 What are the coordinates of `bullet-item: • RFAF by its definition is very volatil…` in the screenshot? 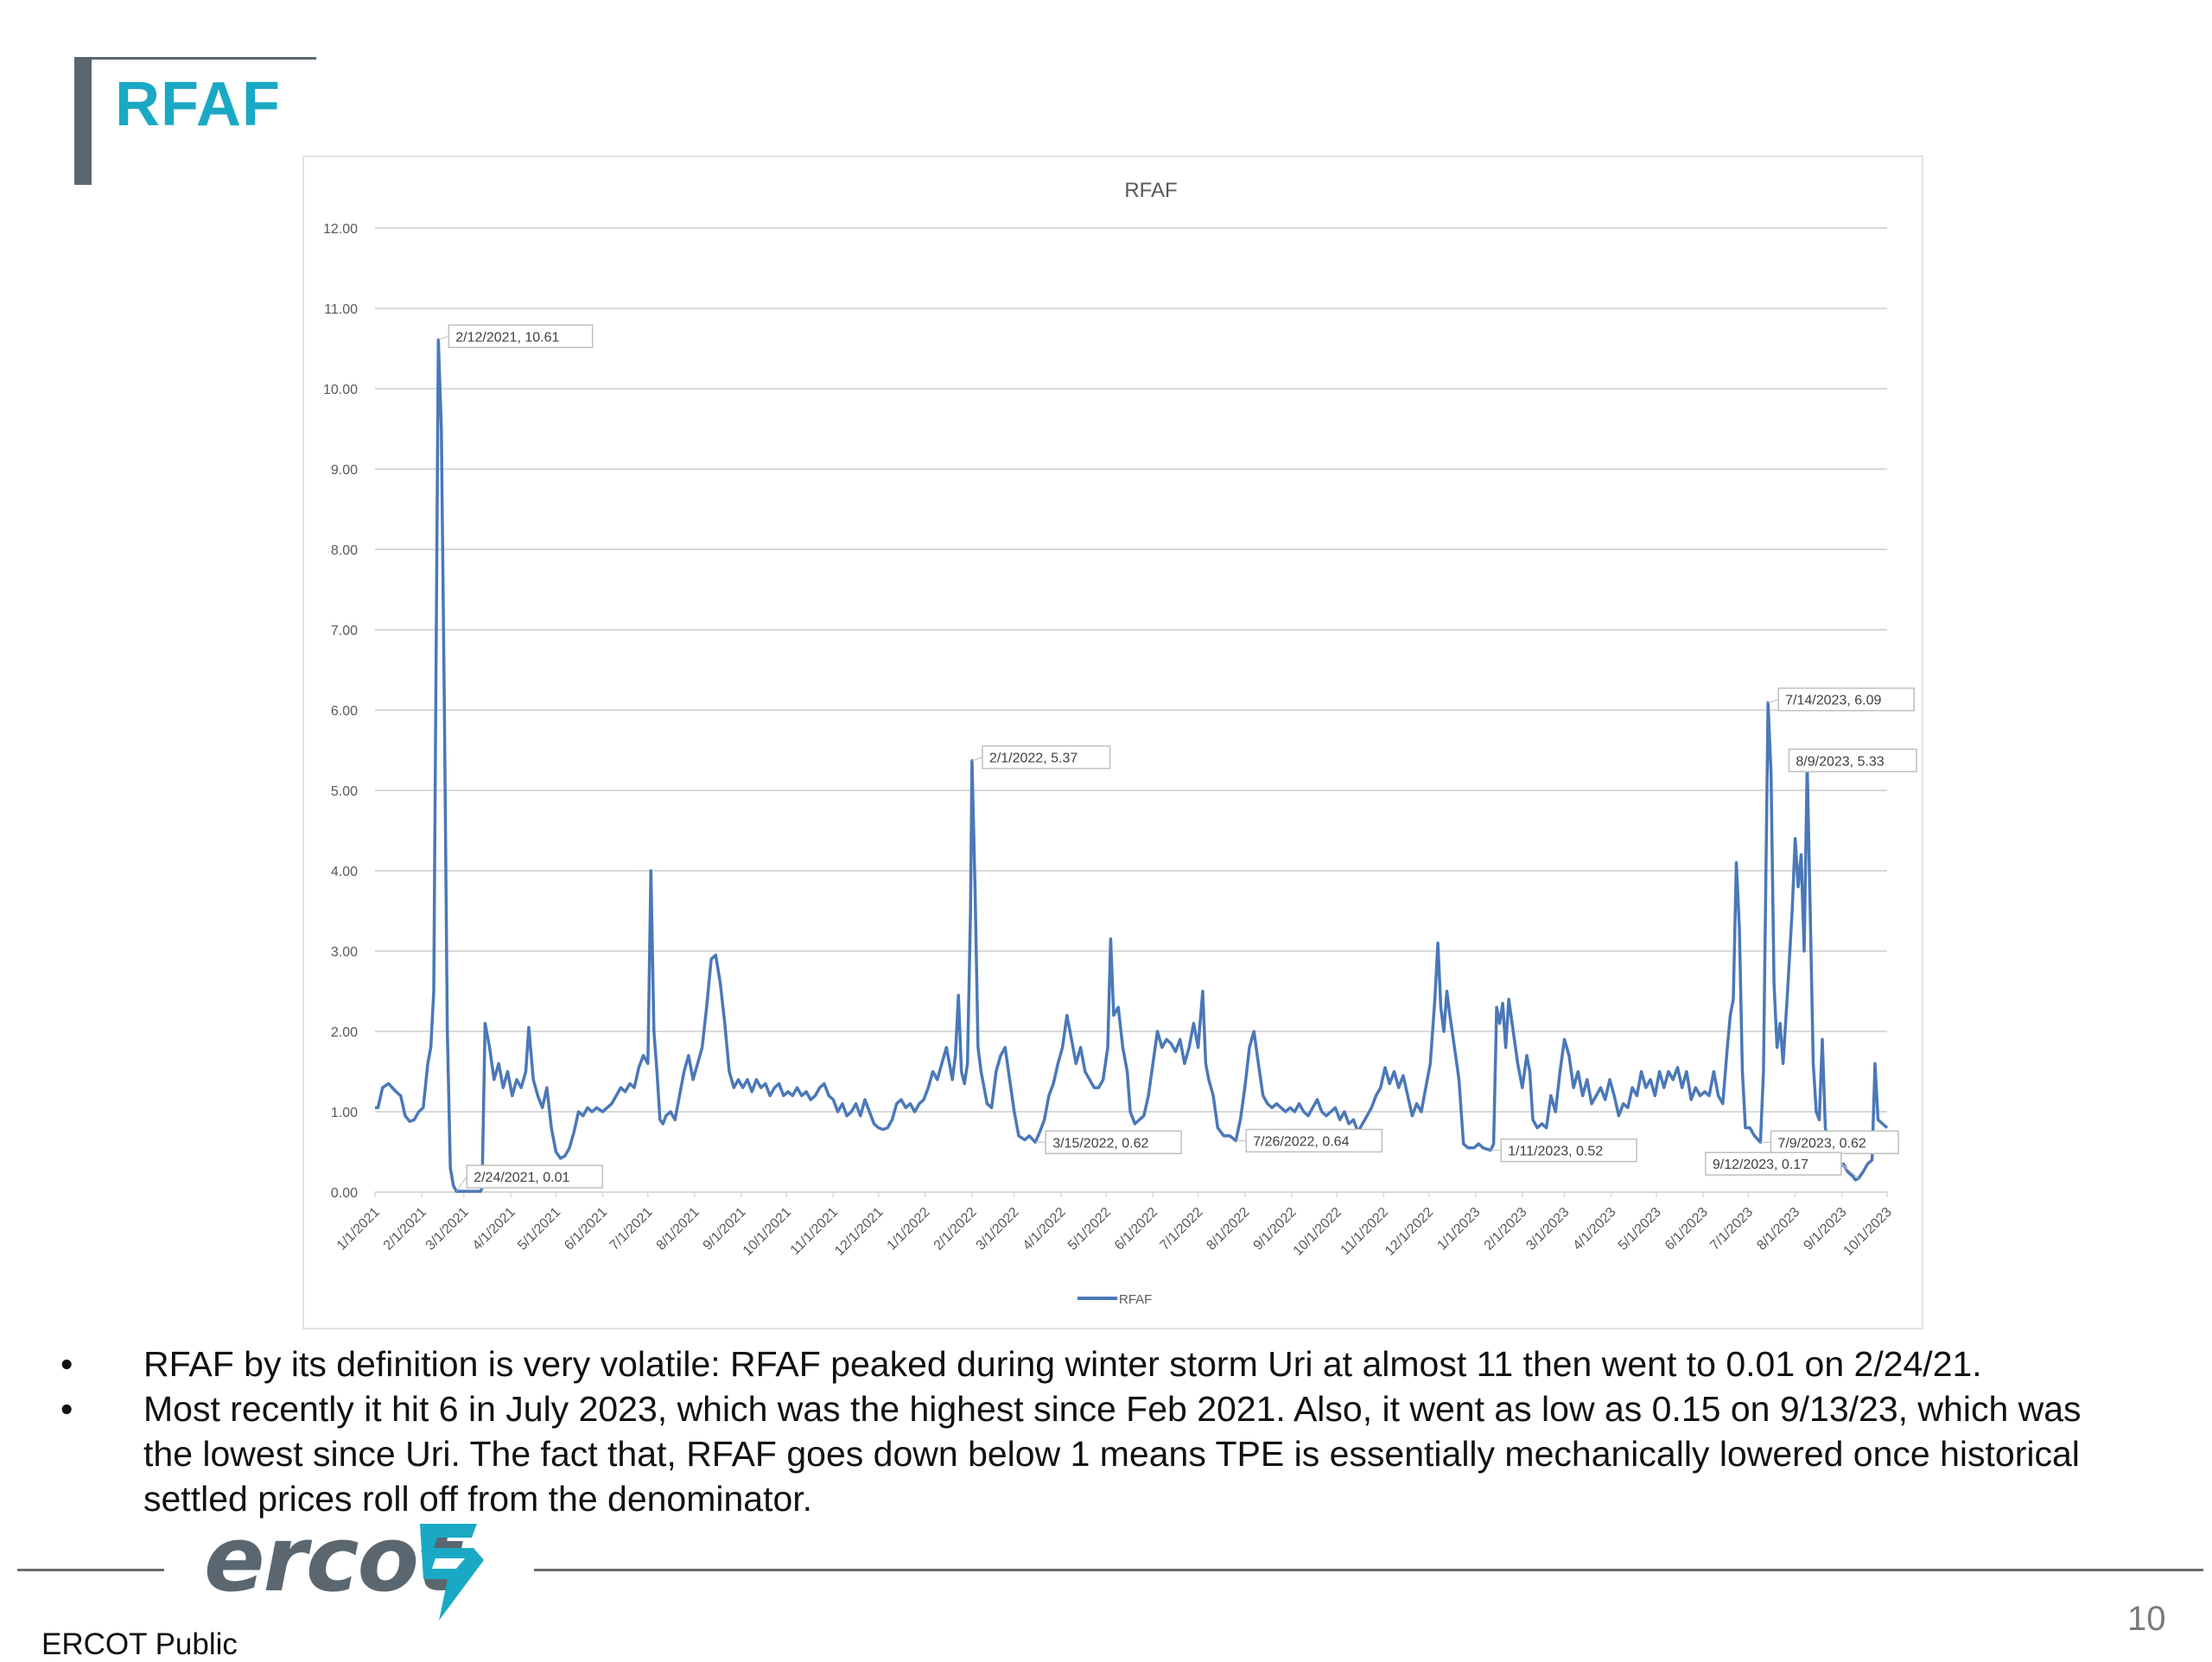 It's located at (1090, 1364).